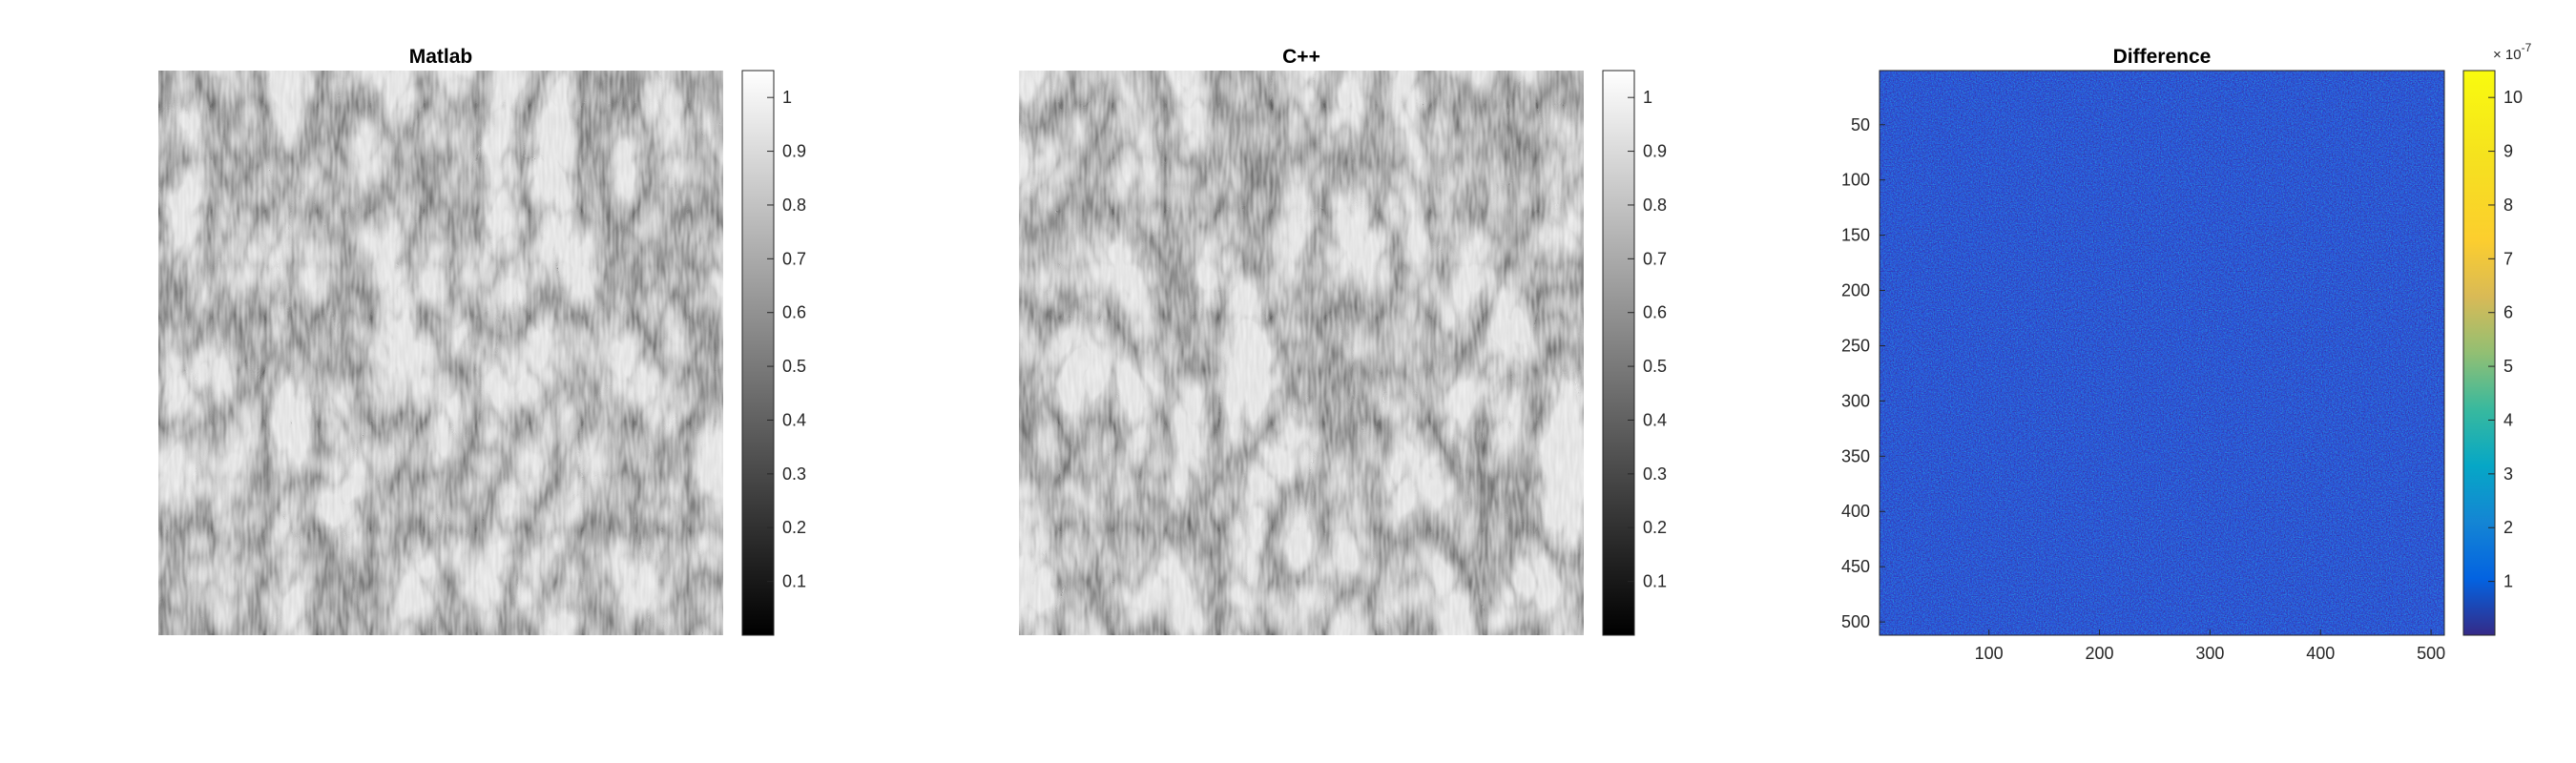  Describe the element at coordinates (2508, 474) in the screenshot. I see `colorbar-tick-label: 3` at that location.